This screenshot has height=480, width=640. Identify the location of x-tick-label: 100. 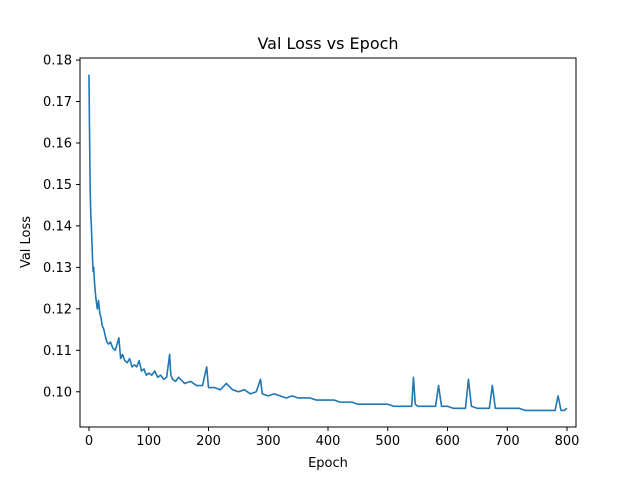
(148, 441).